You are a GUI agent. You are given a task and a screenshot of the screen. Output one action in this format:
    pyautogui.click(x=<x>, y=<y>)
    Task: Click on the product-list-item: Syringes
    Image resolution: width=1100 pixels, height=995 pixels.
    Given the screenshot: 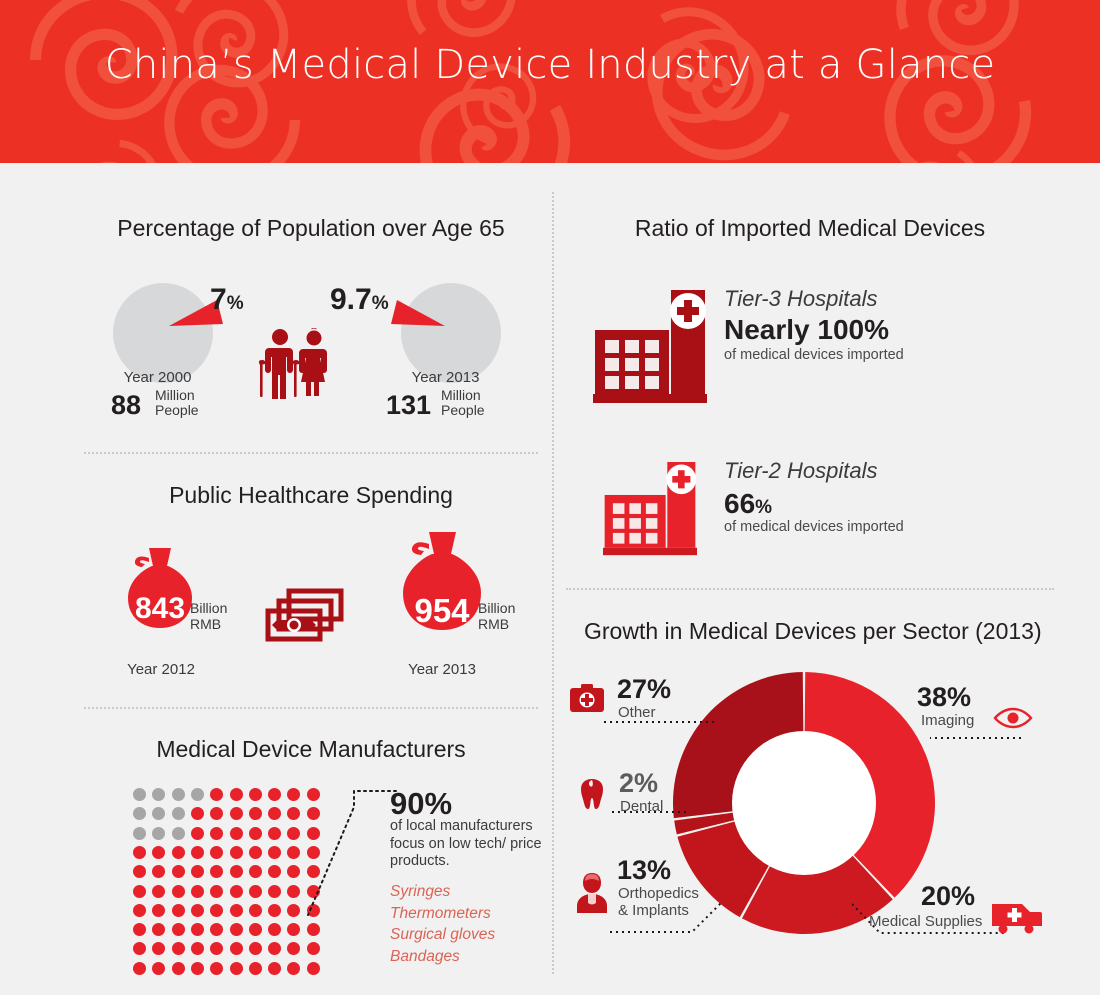 What is the action you would take?
    pyautogui.click(x=420, y=891)
    